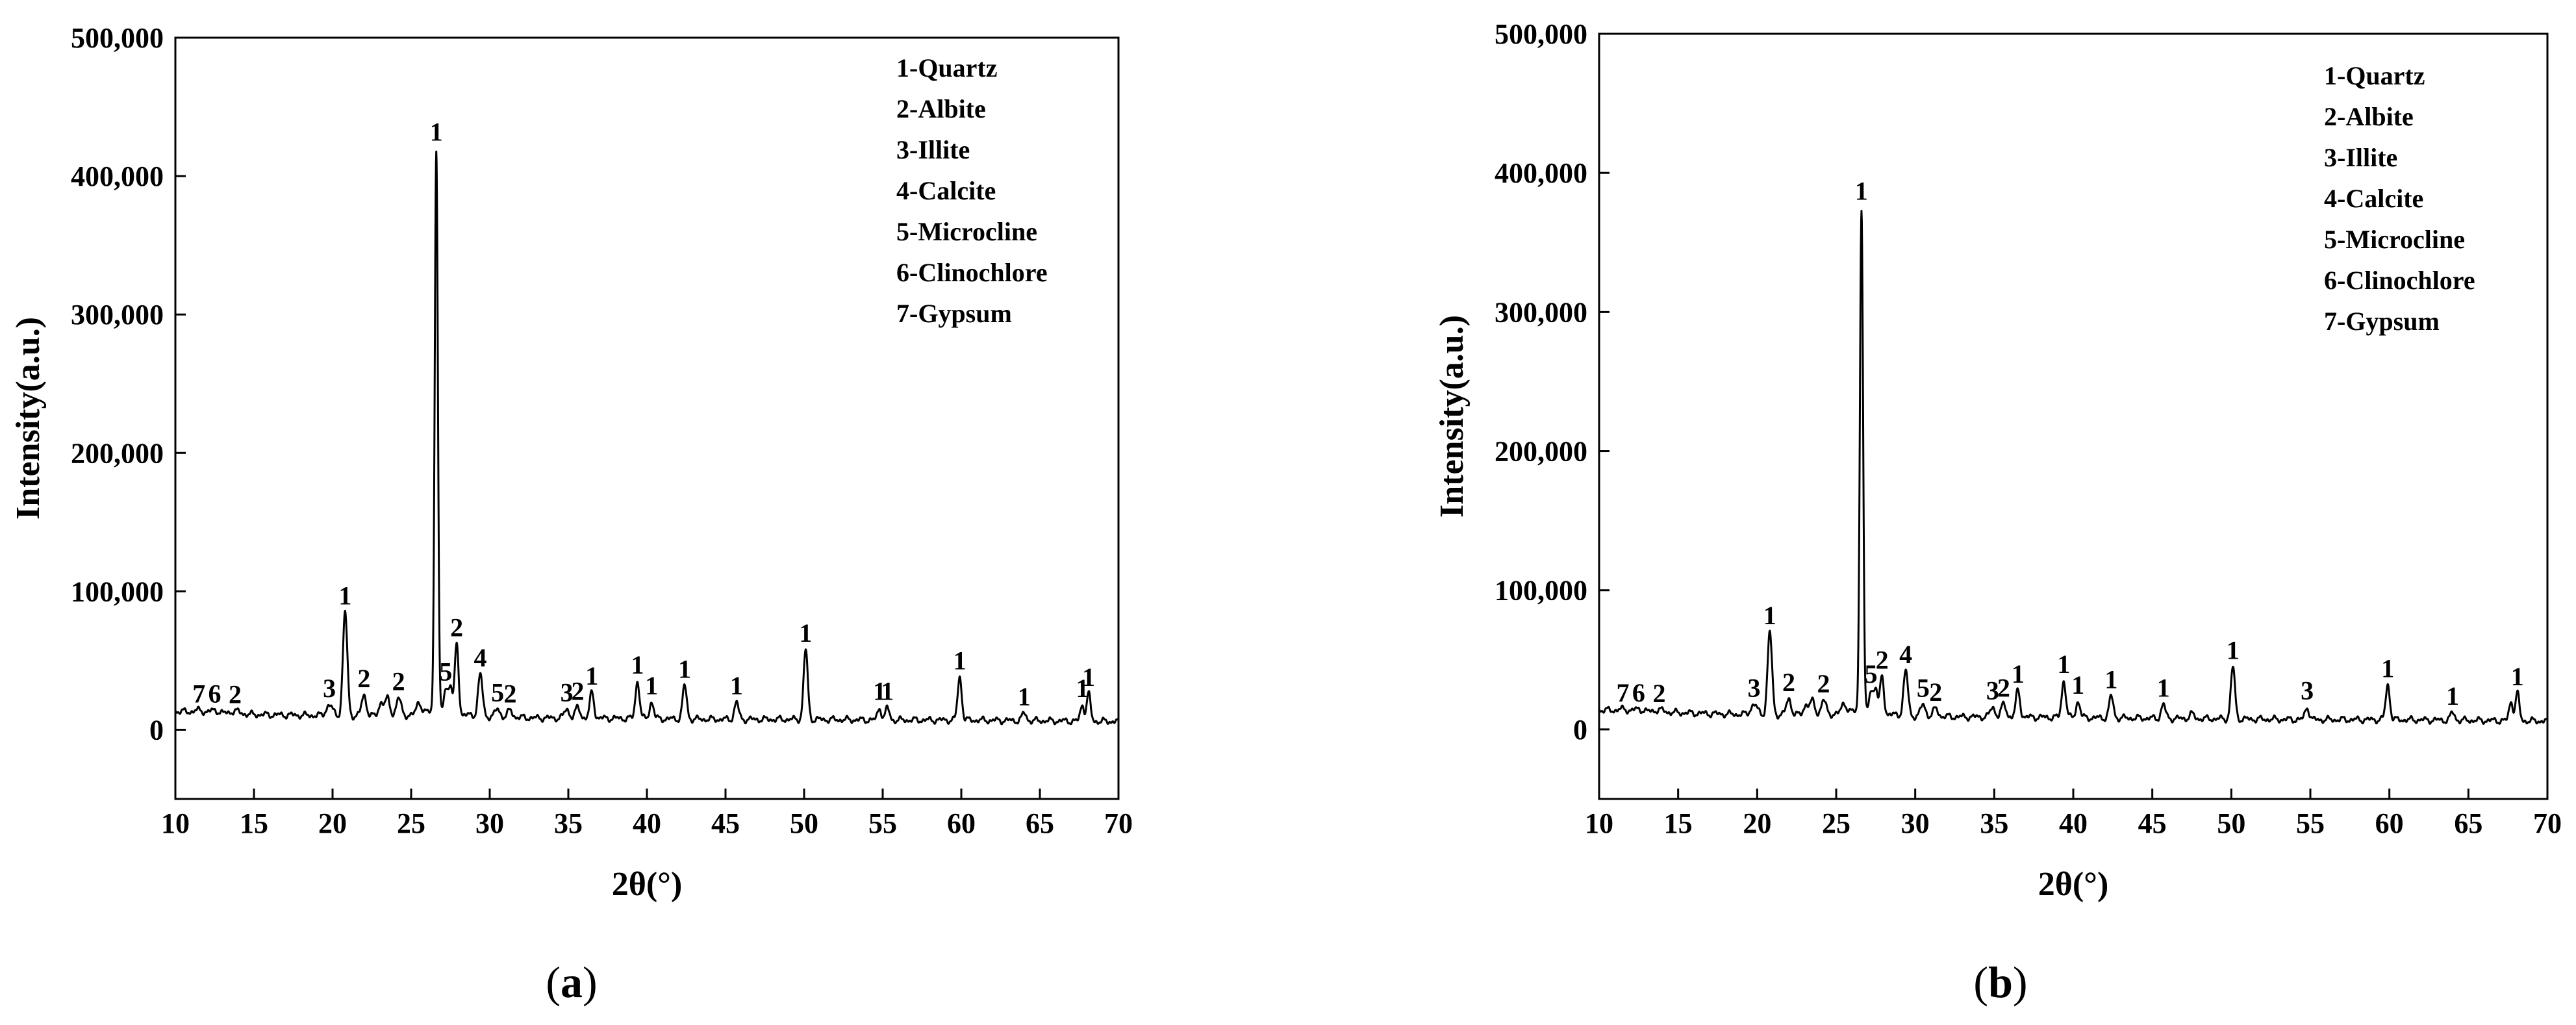 The image size is (2576, 1025). What do you see at coordinates (332, 823) in the screenshot?
I see `p0-x-tick-label: 20` at bounding box center [332, 823].